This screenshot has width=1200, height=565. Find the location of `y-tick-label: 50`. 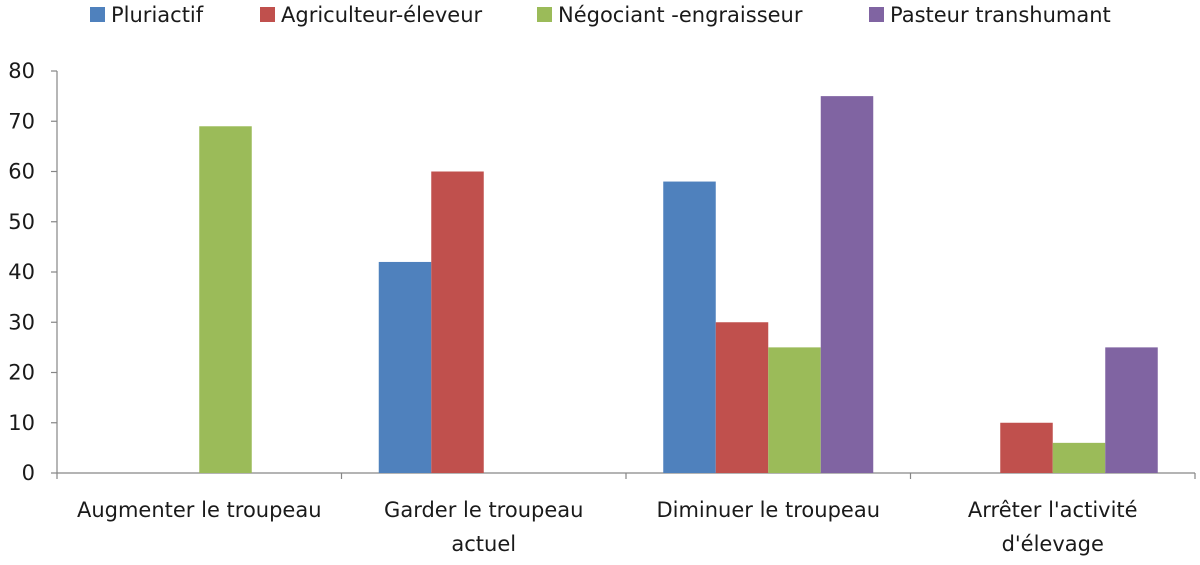

y-tick-label: 50 is located at coordinates (21, 222).